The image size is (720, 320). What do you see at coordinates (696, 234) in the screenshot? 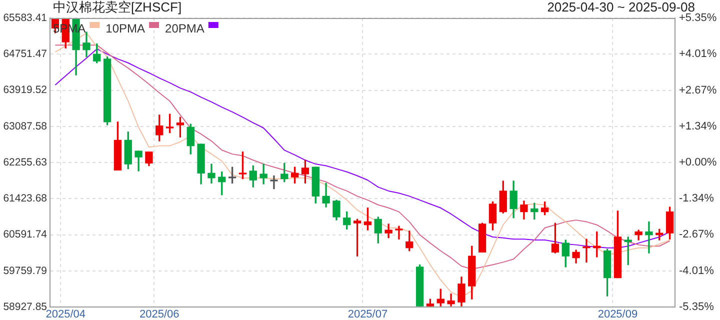
I see `y2-tick-label: -2.67%` at bounding box center [696, 234].